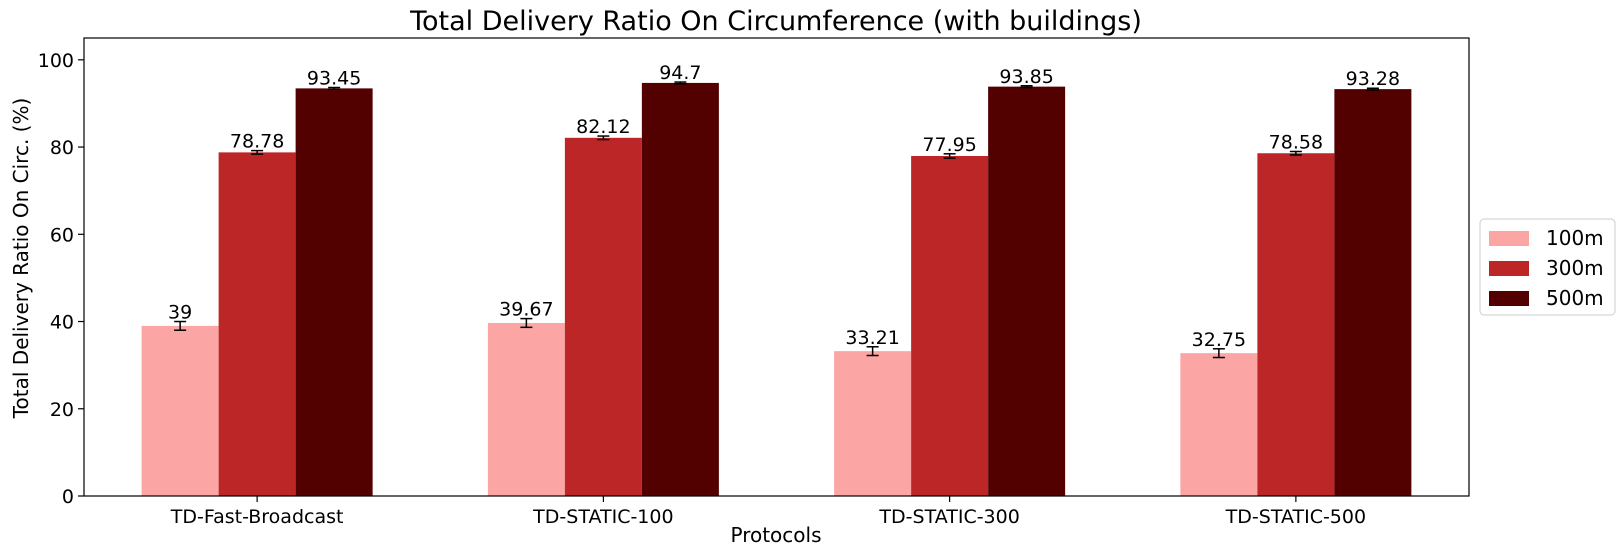 This screenshot has width=1620, height=552. I want to click on y-tick-label: 100, so click(56, 61).